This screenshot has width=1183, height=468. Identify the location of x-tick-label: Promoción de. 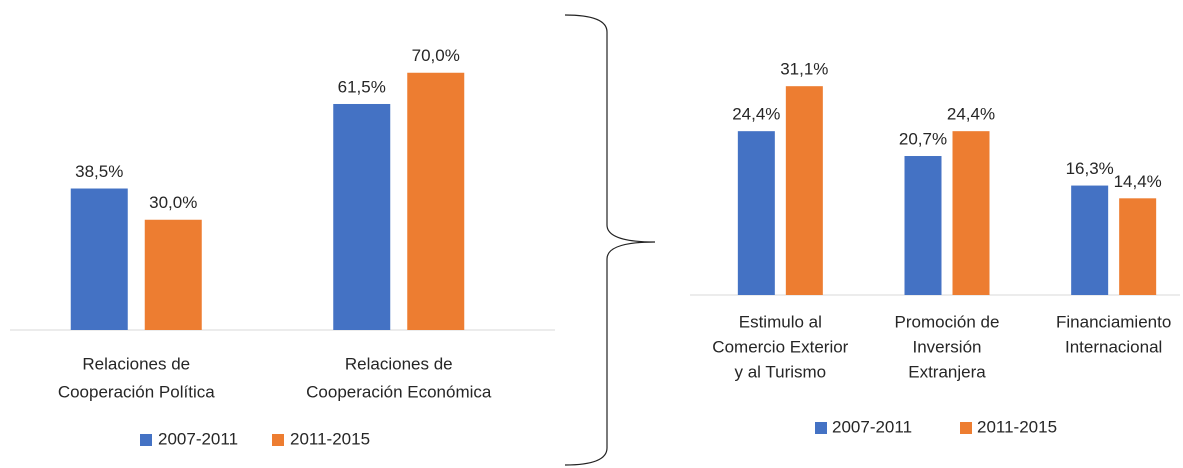
(947, 321).